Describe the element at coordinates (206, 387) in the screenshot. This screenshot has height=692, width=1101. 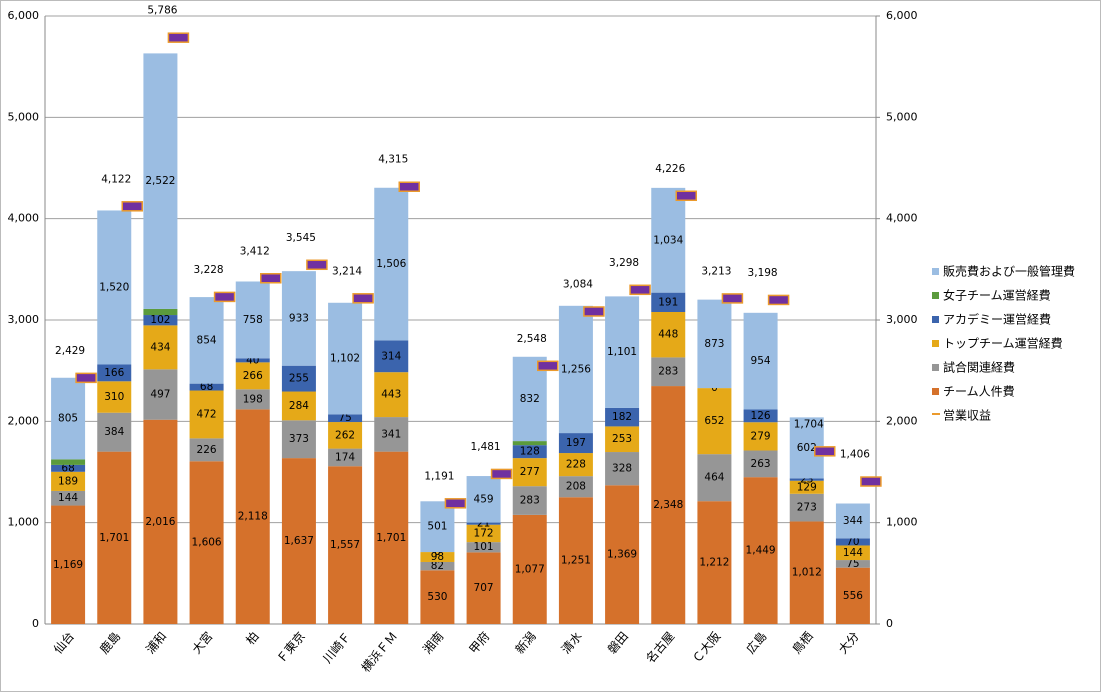
I see `data-label: 68` at that location.